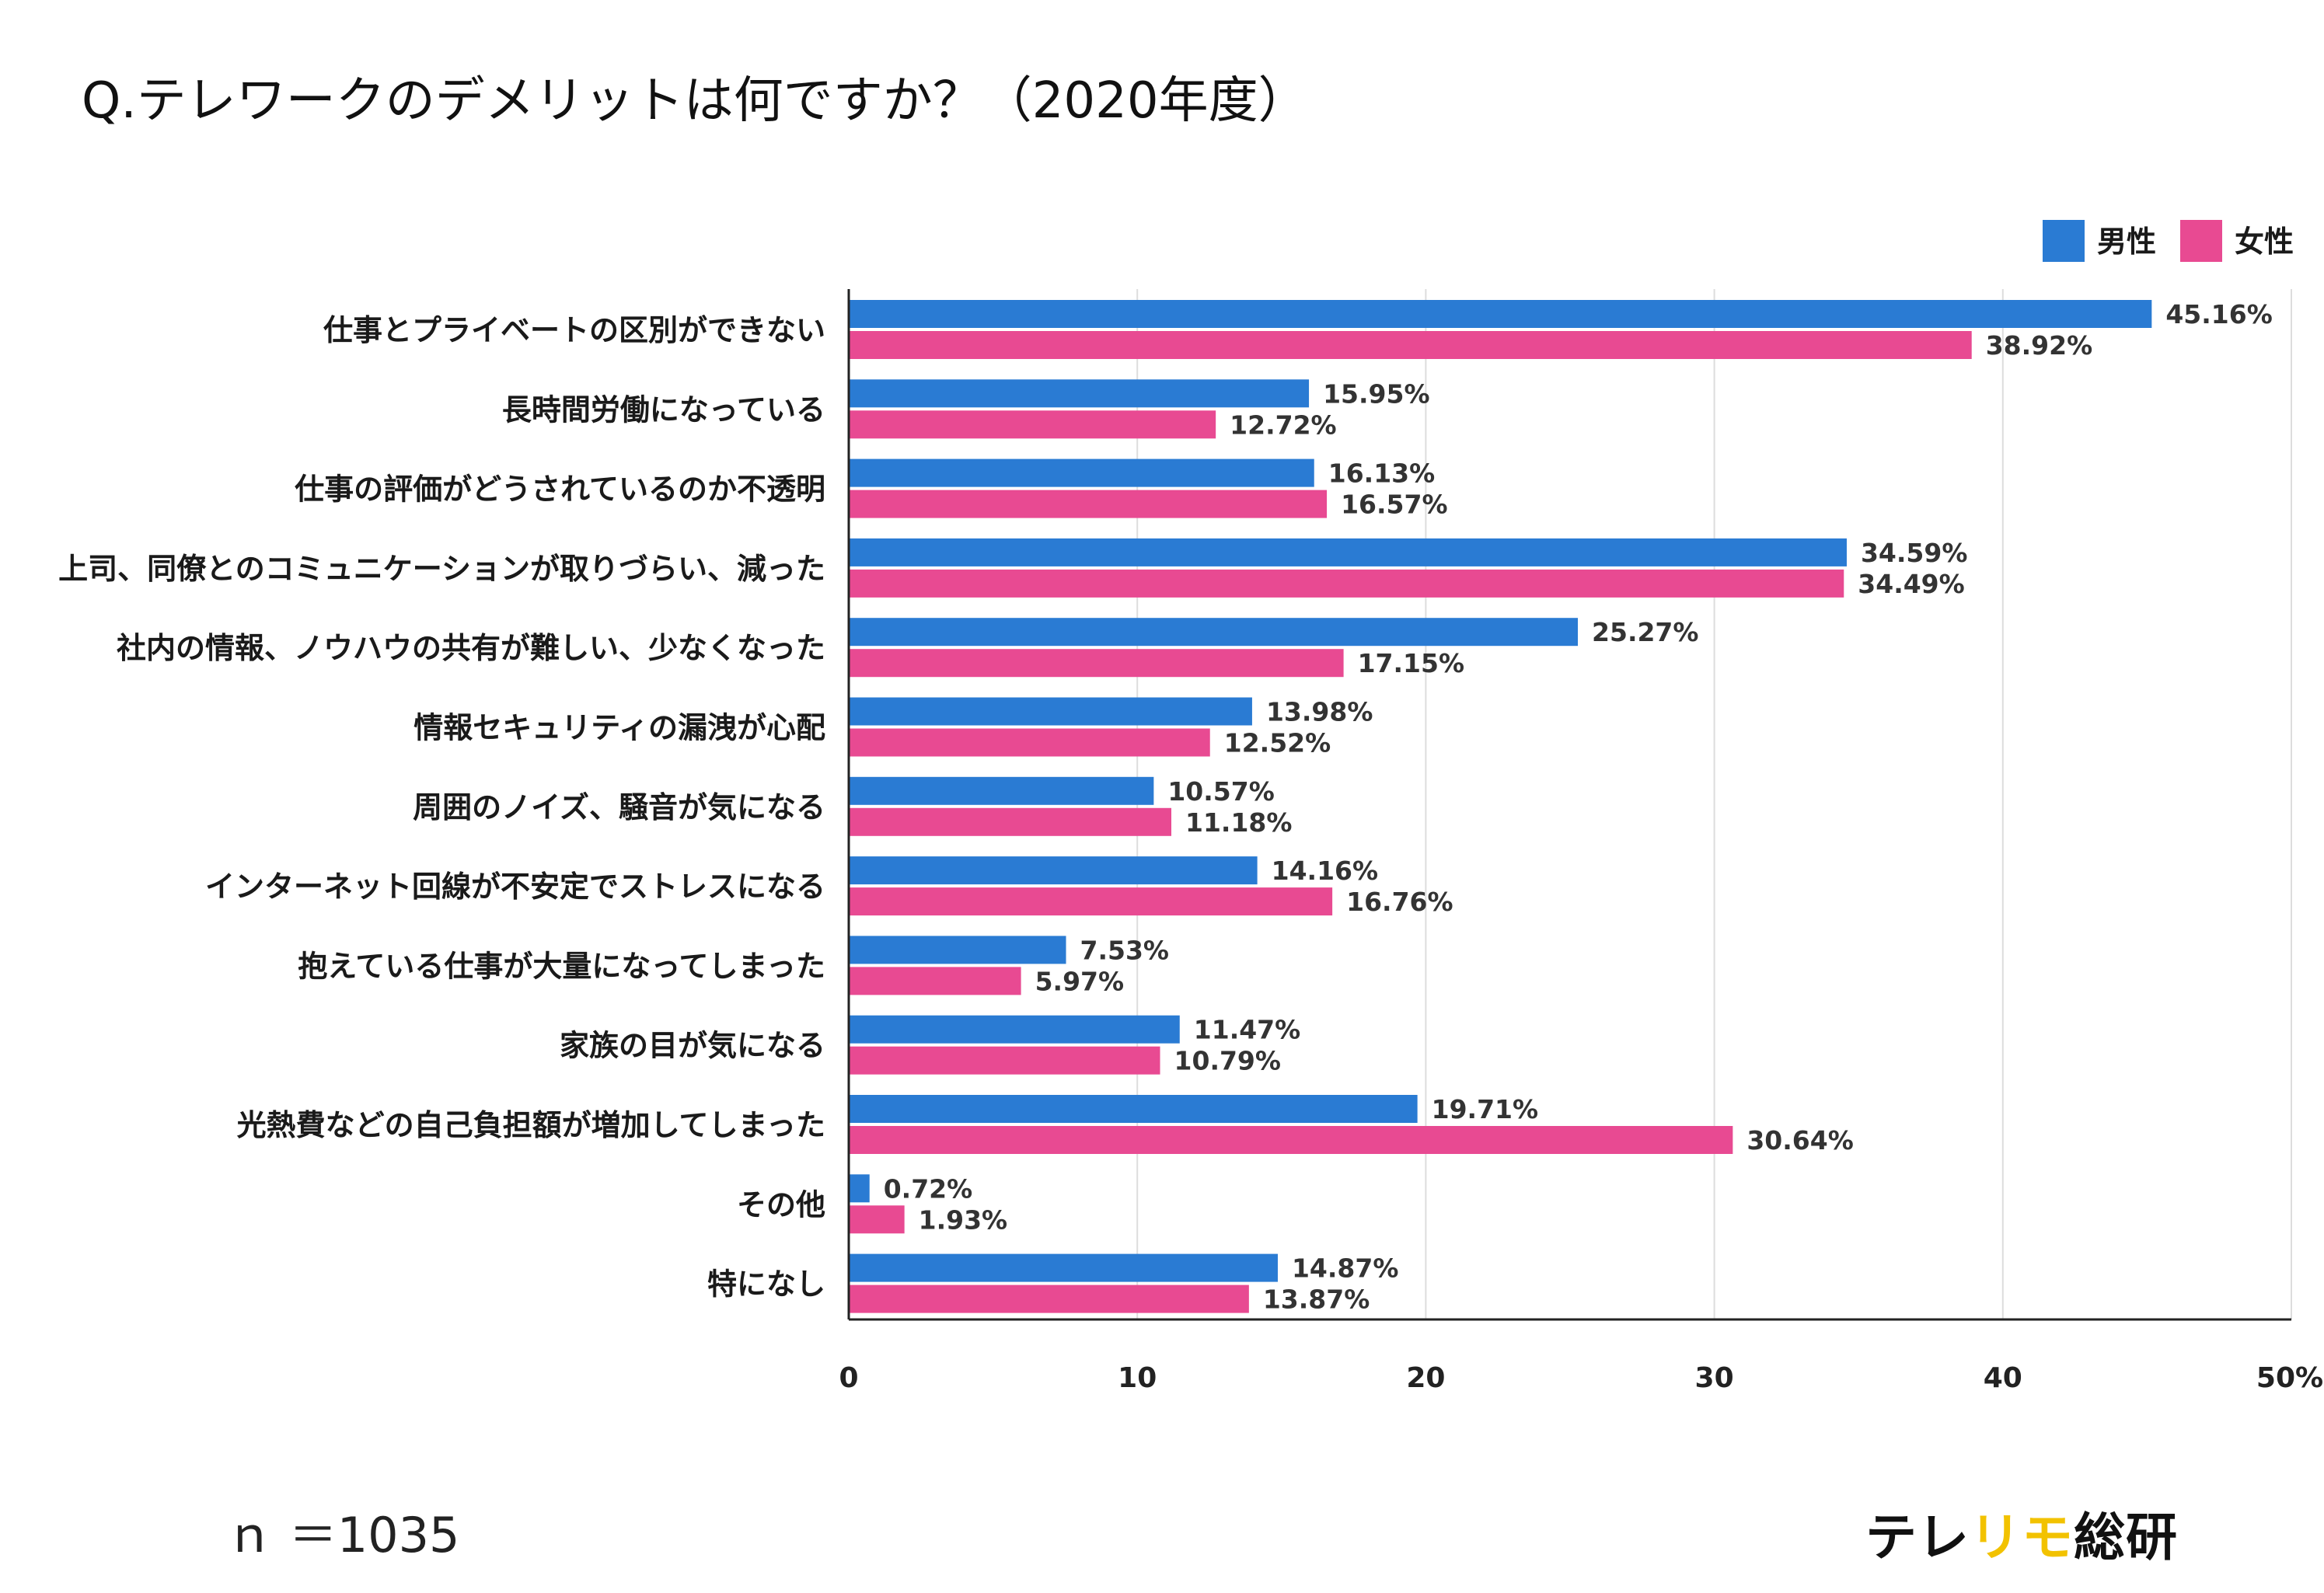  I want to click on x-tick-label: 10, so click(1137, 1378).